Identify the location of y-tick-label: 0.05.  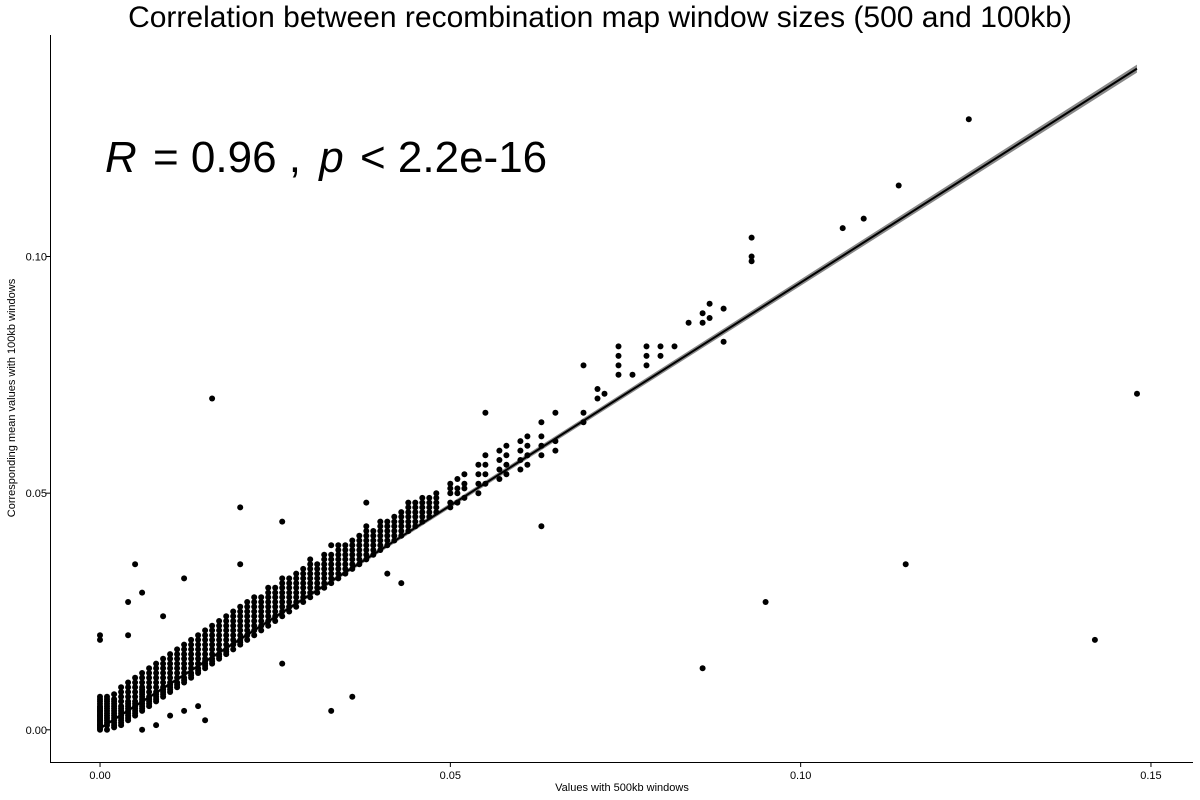
(36, 494).